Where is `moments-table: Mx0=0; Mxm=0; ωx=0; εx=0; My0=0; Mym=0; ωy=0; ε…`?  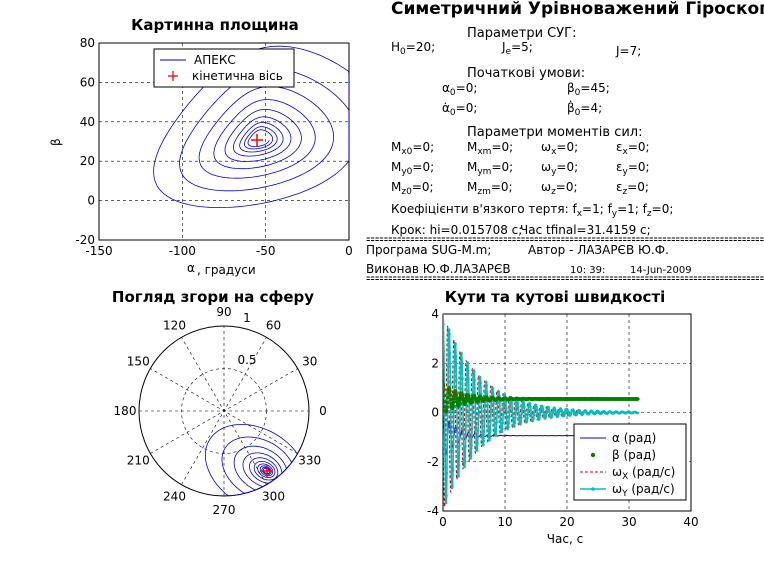
moments-table: Mx0=0; Mxm=0; ωx=0; εx=0; My0=0; Mym=0; ωy=0; ε… is located at coordinates (520, 168).